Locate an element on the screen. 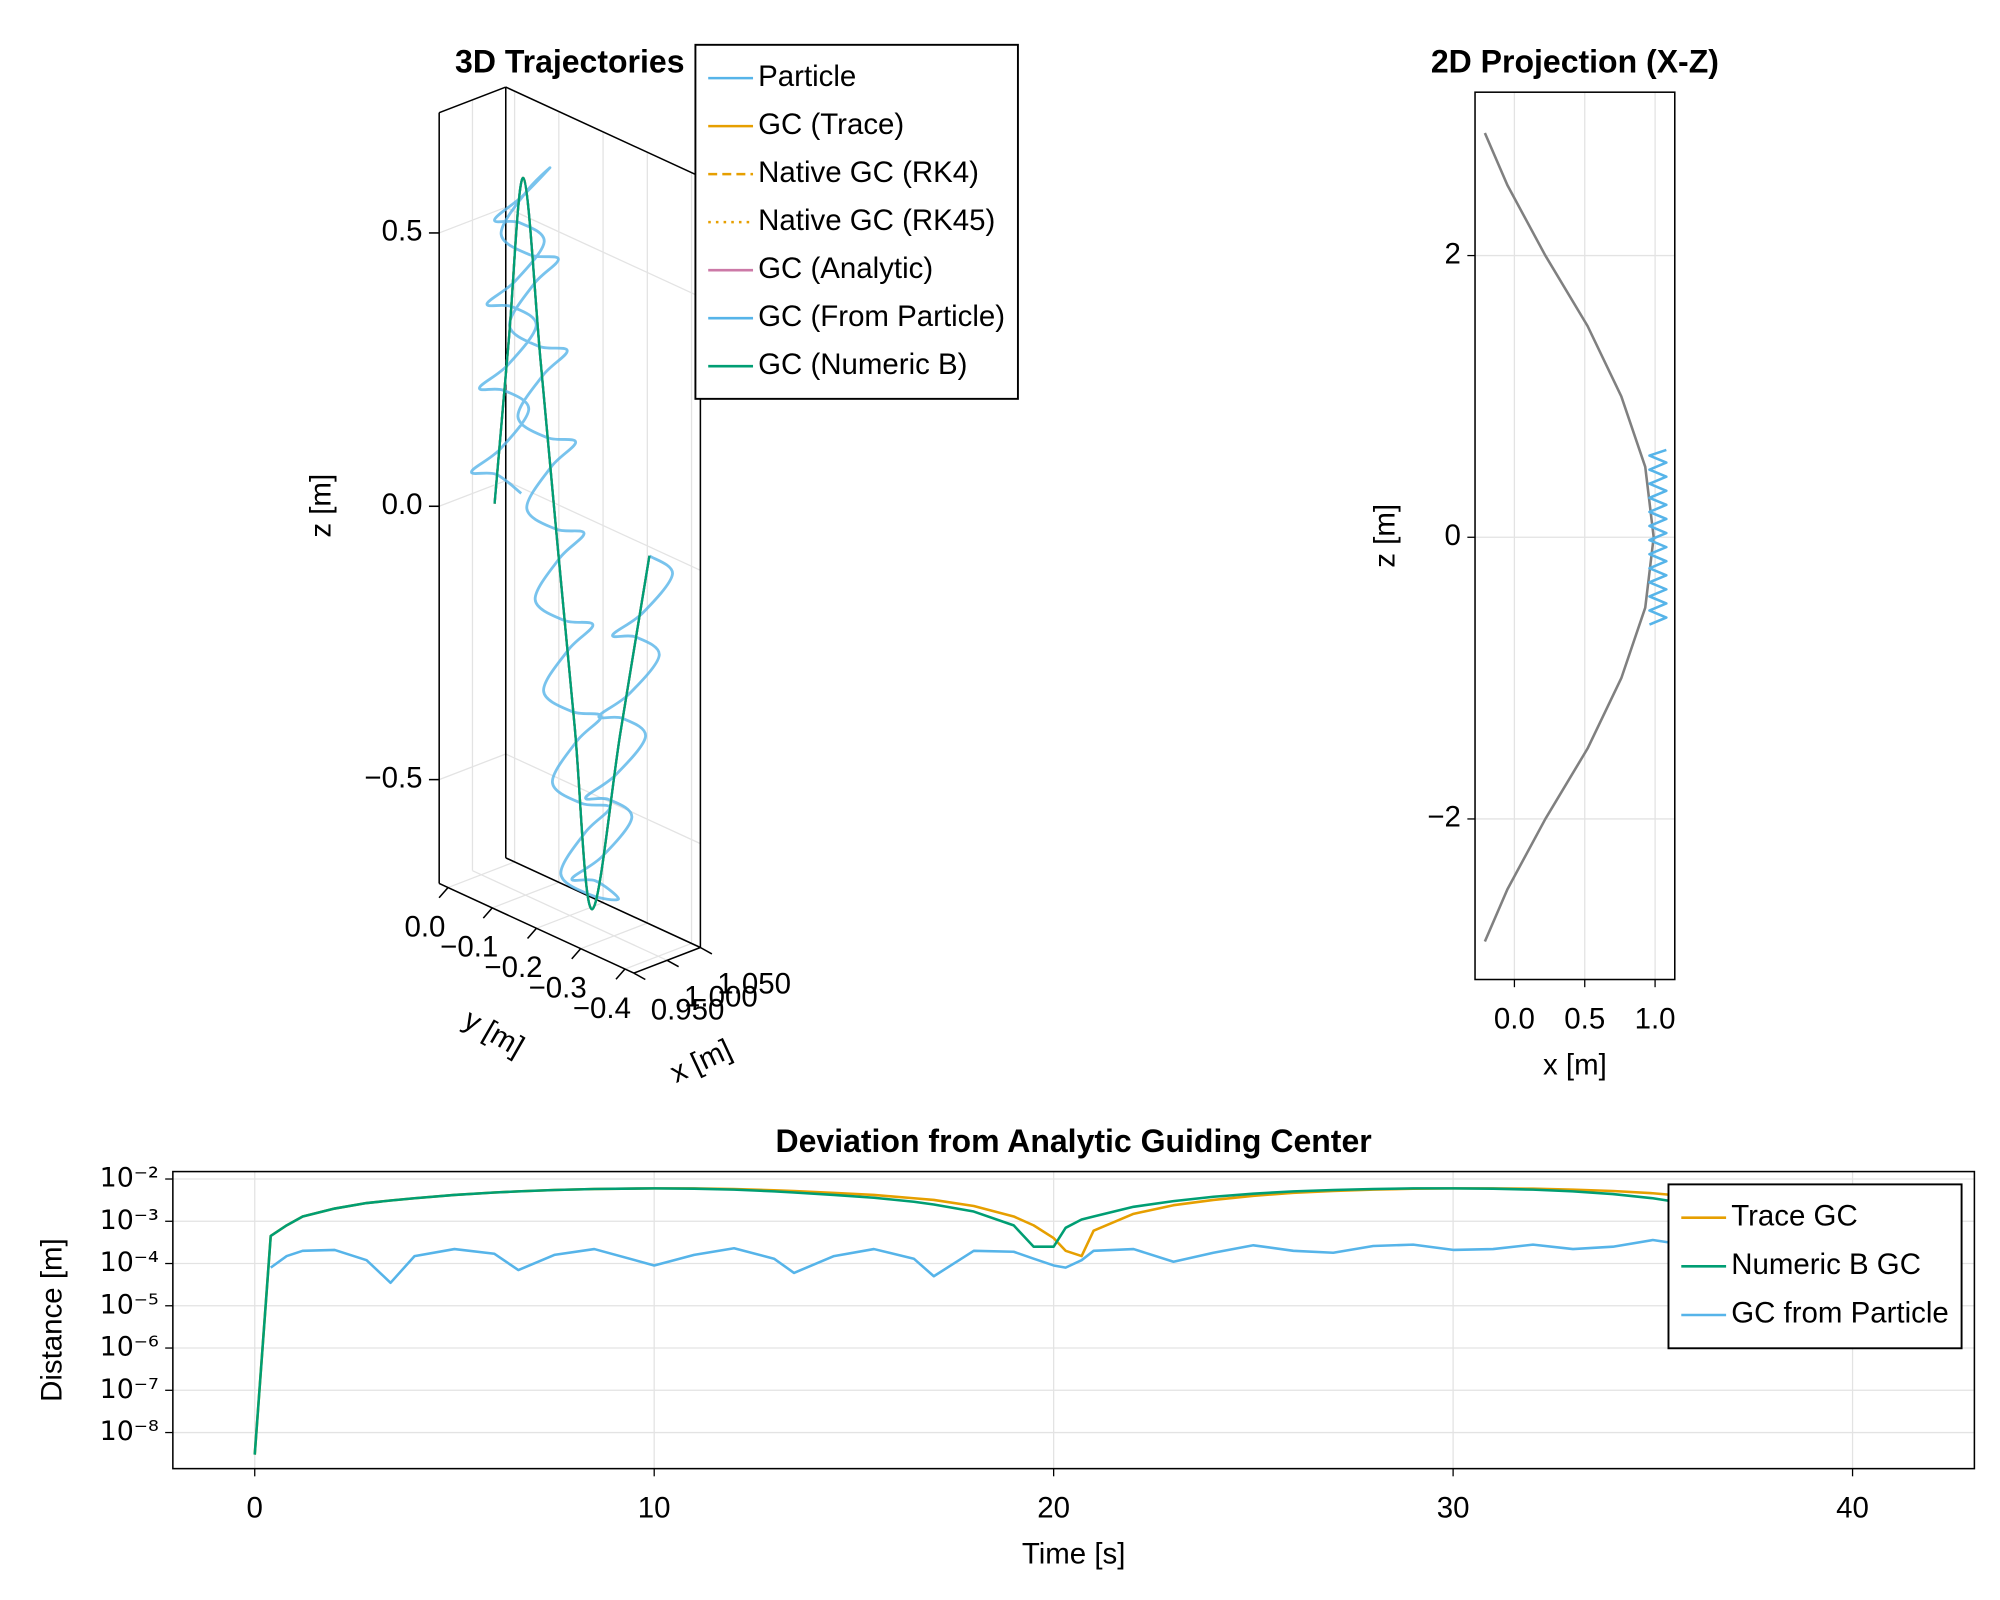 This screenshot has width=2000, height=1600. chart-title: Deviation from Analytic Guiding Center is located at coordinates (1074, 1141).